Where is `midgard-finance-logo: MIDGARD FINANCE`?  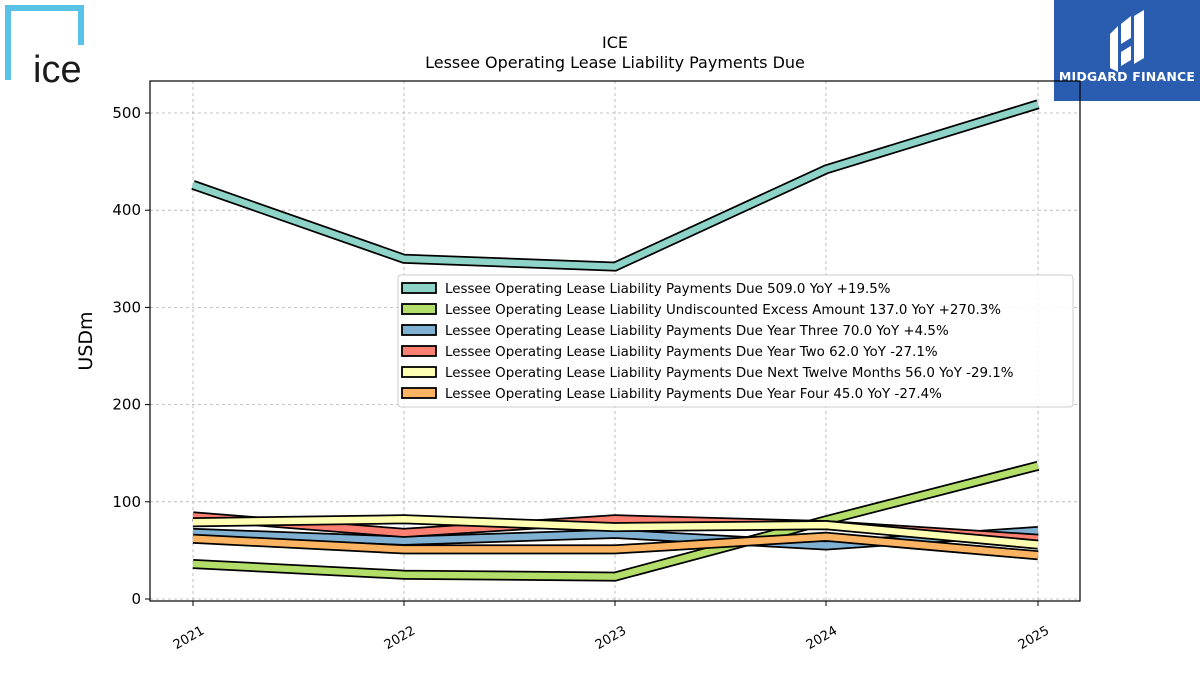
midgard-finance-logo: MIDGARD FINANCE is located at coordinates (1127, 50).